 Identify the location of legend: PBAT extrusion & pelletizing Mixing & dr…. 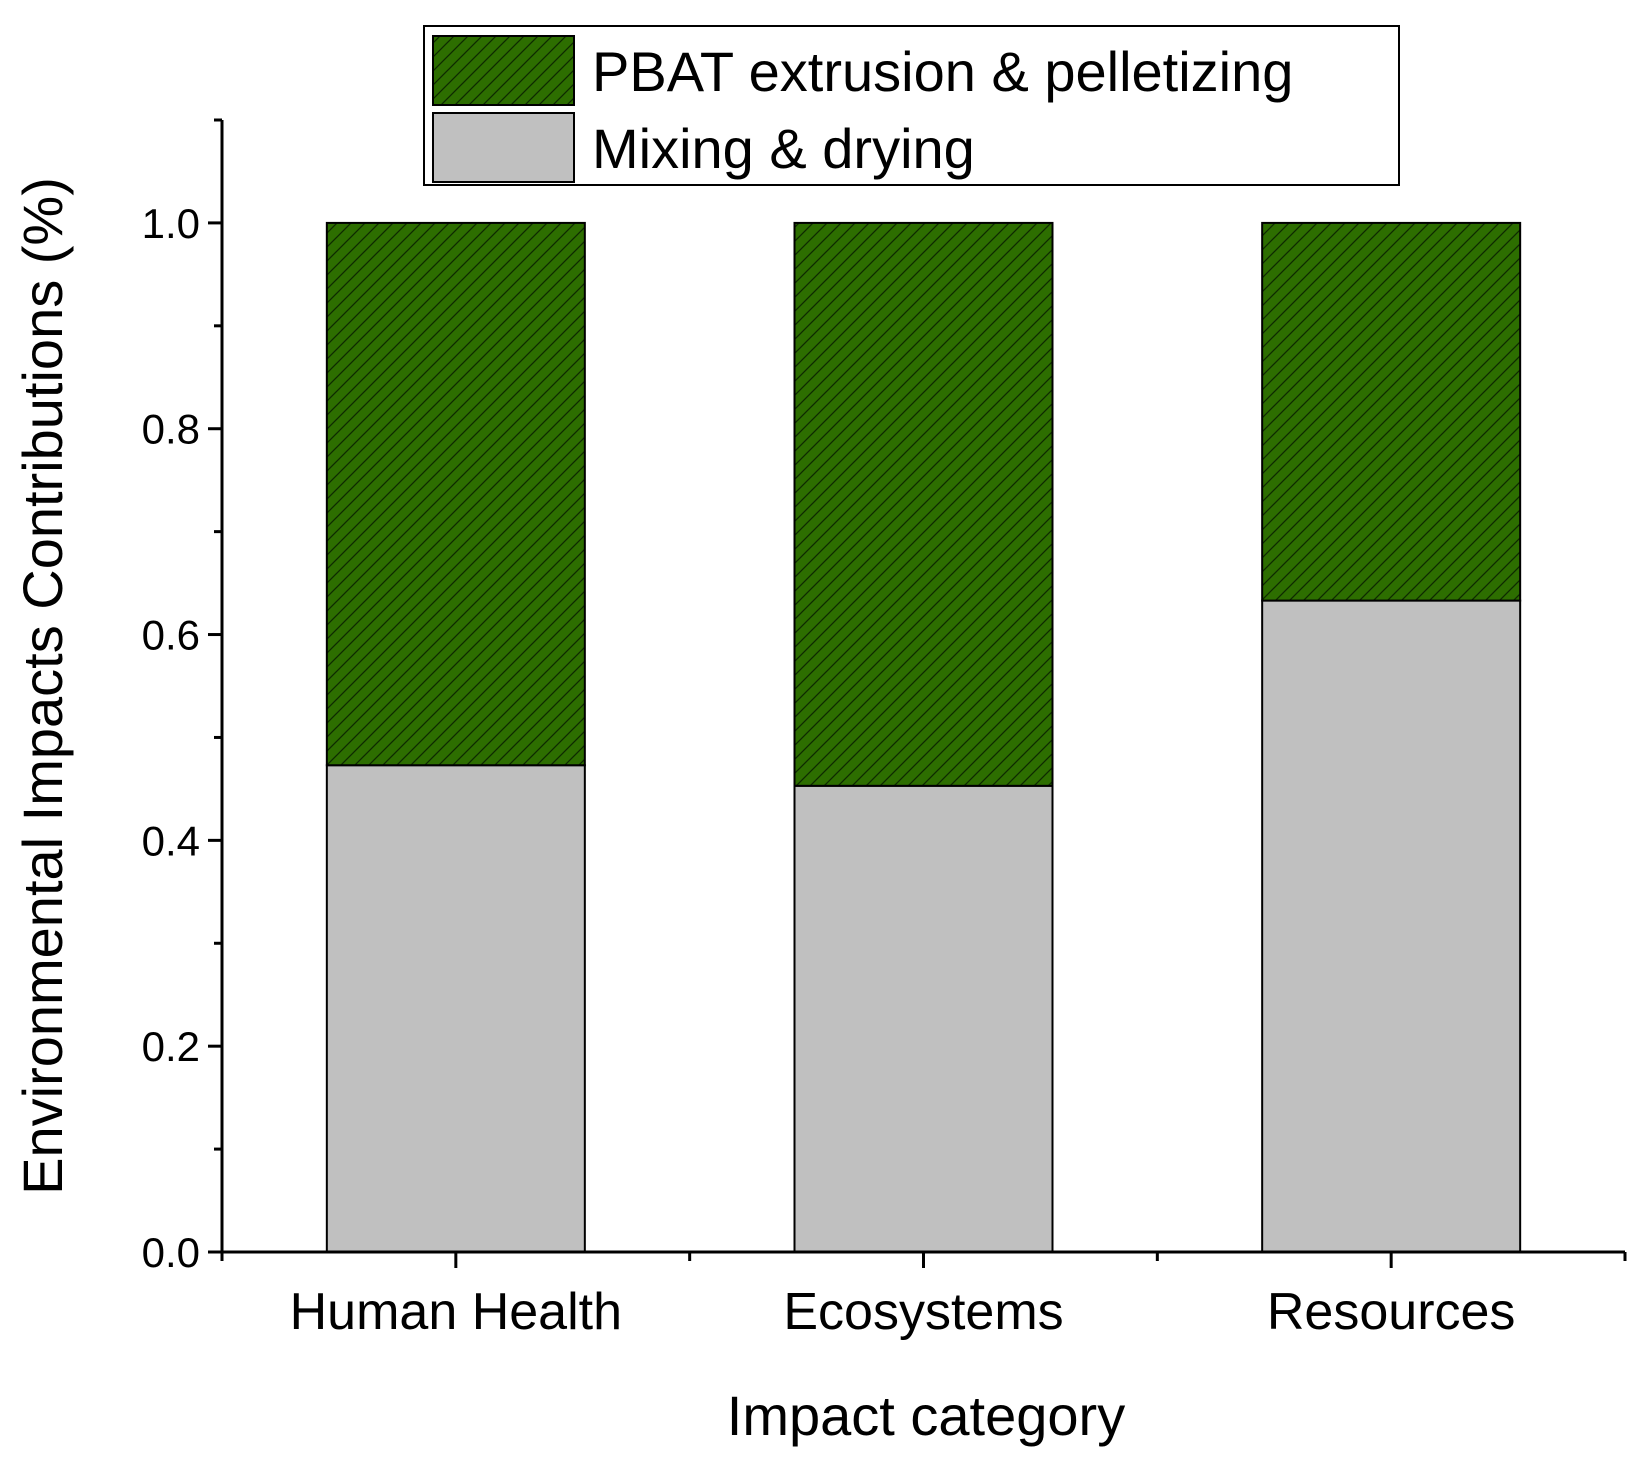
(911, 105).